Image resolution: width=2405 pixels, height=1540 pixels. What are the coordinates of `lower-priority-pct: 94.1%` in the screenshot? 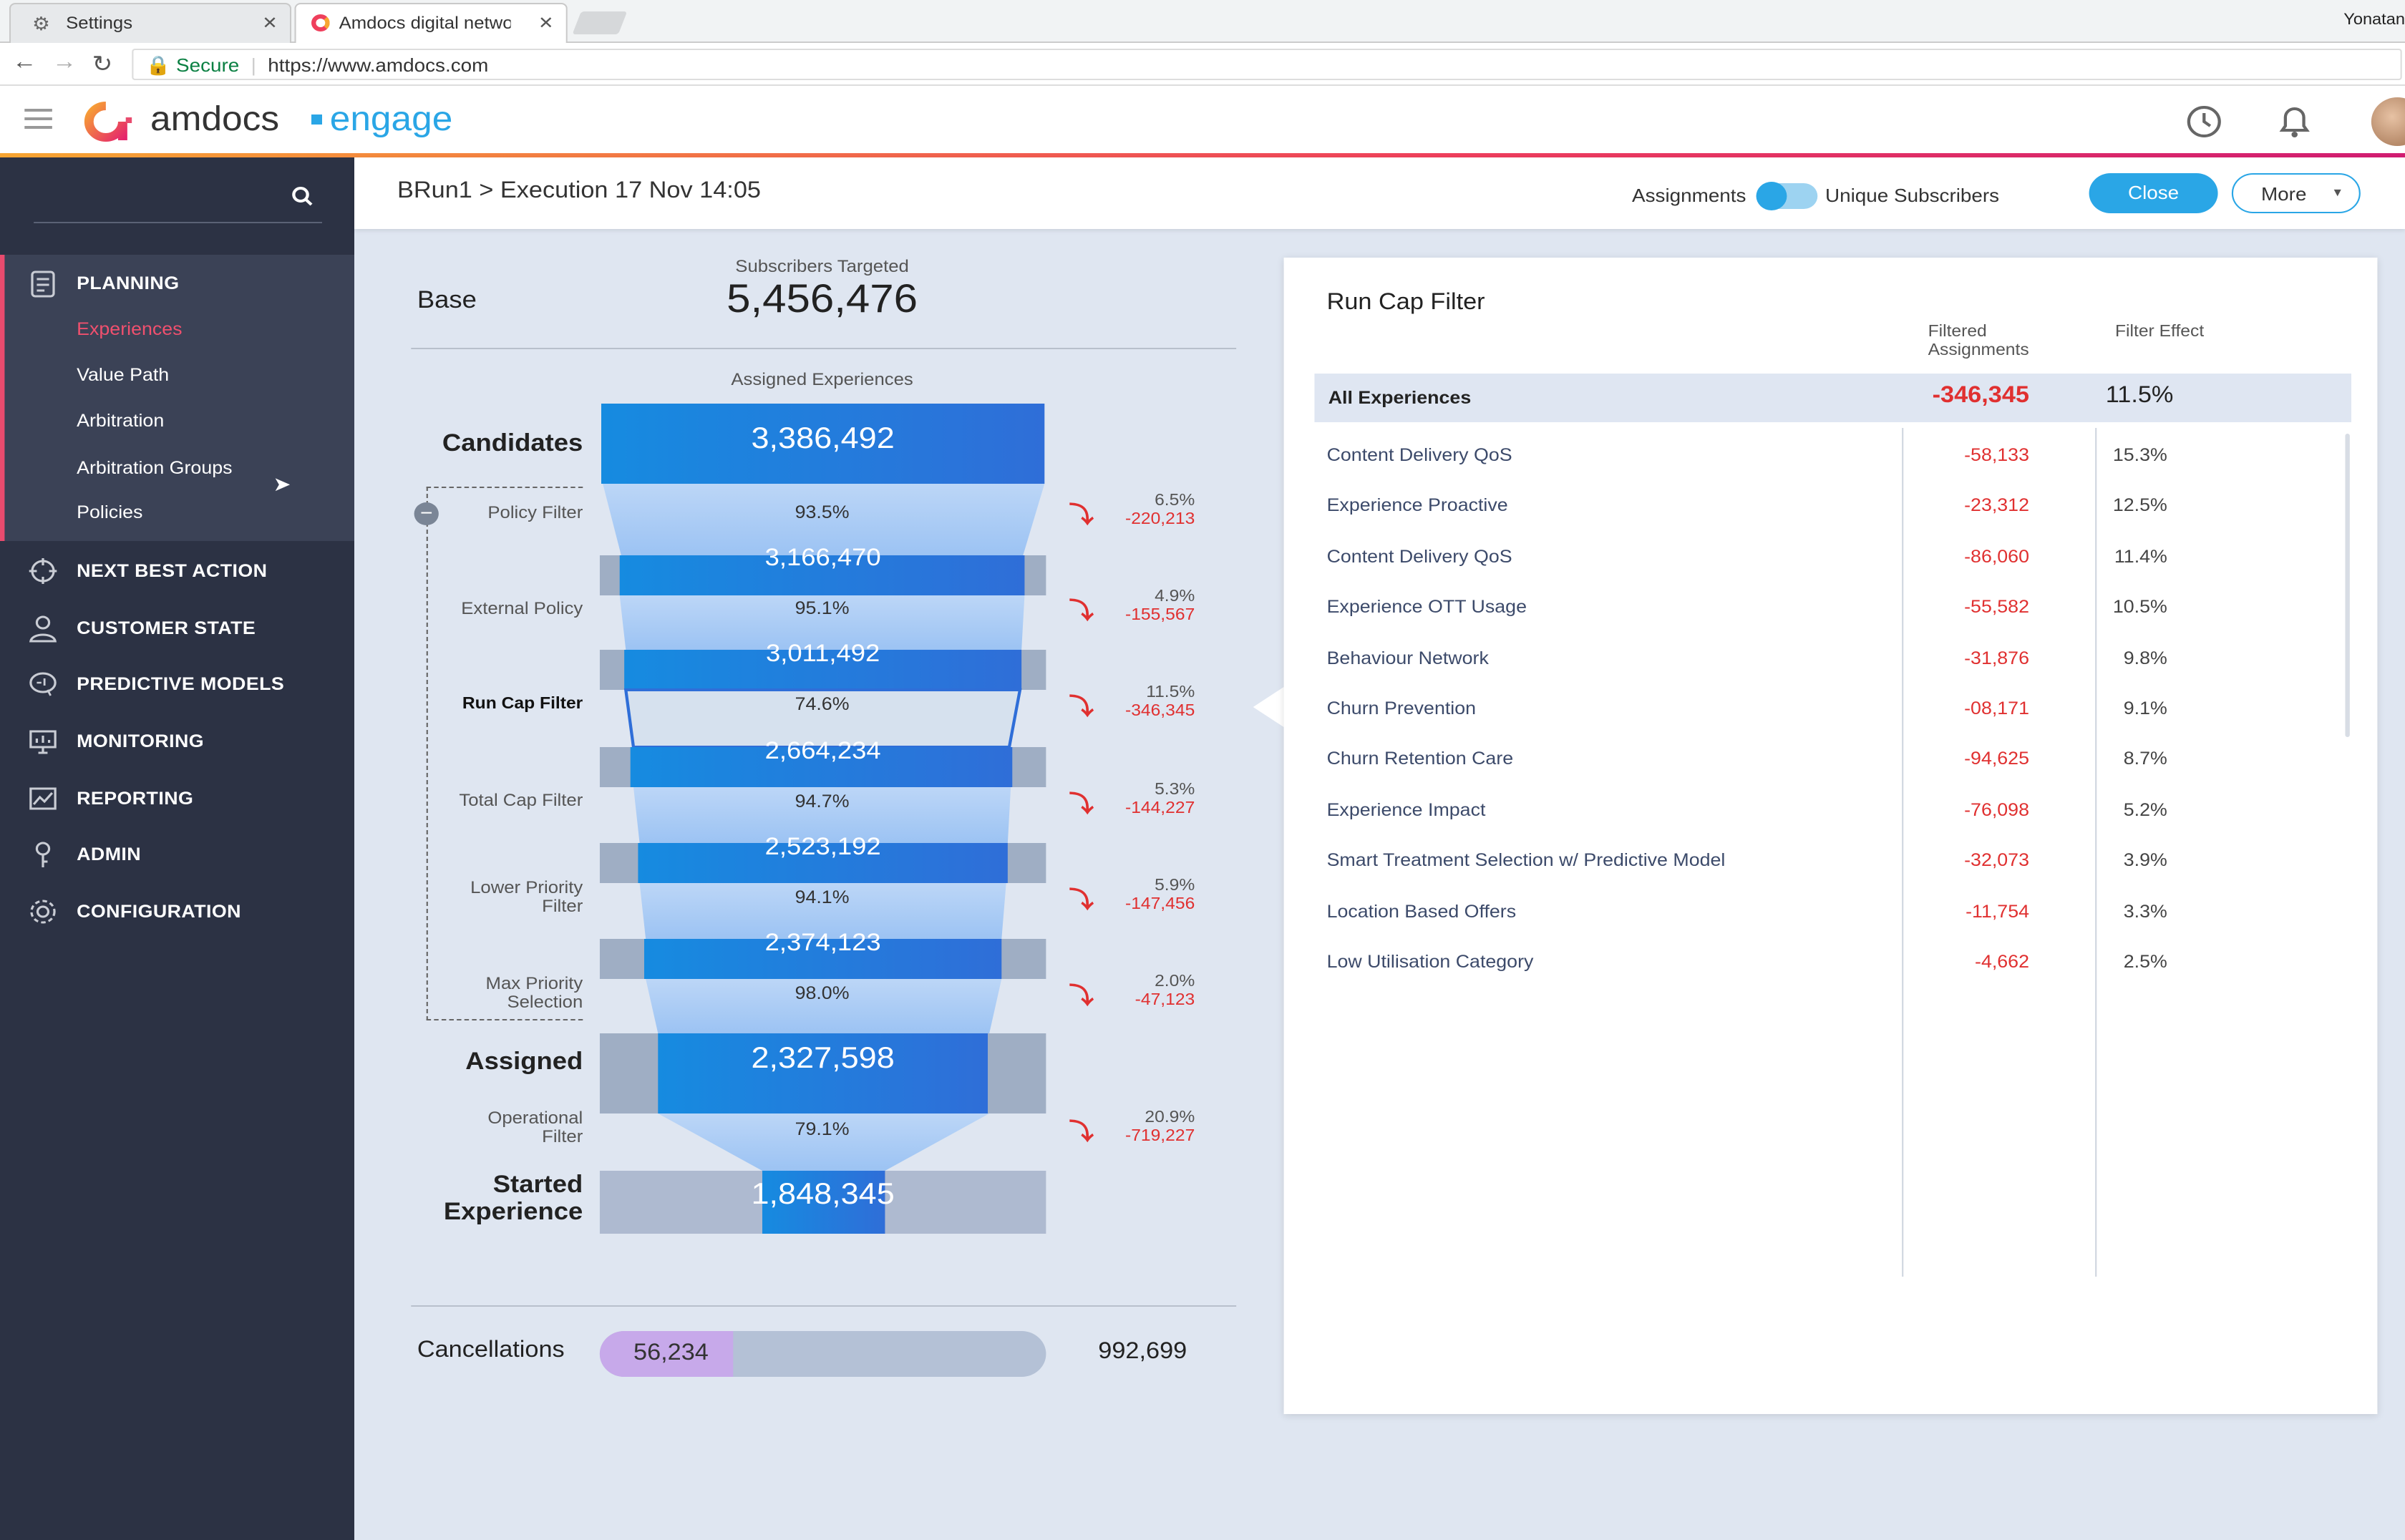 It's located at (822, 897).